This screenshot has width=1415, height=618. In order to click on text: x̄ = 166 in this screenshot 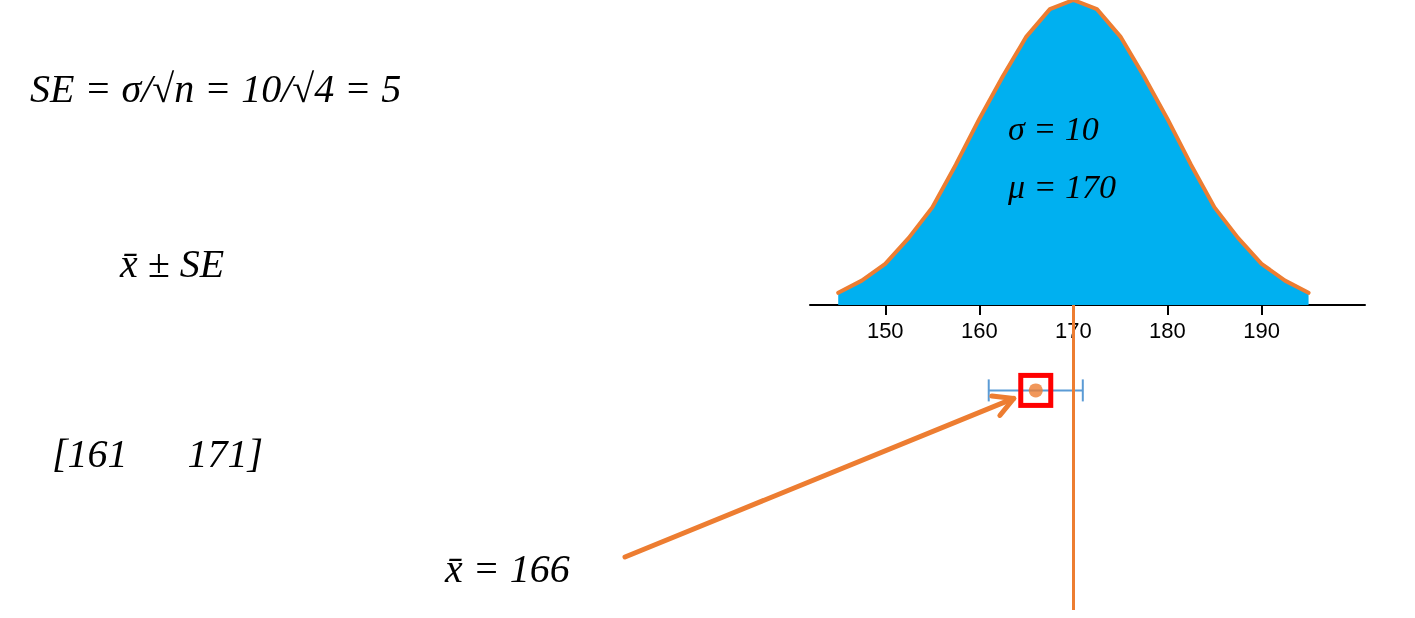, I will do `click(507, 568)`.